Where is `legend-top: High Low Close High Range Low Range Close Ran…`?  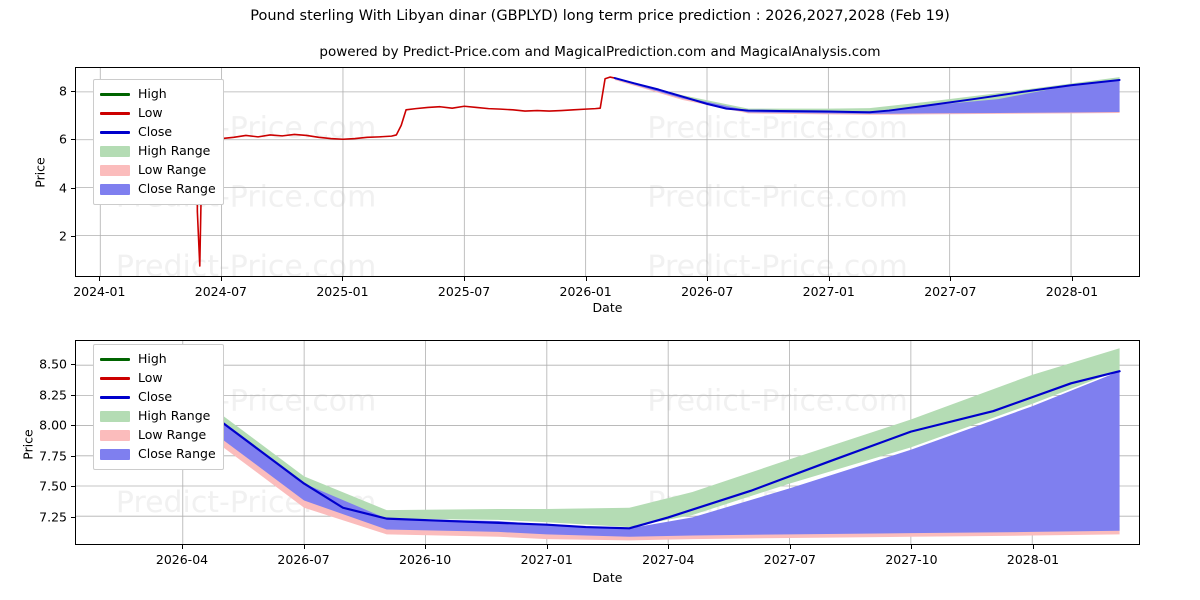 legend-top: High Low Close High Range Low Range Close Ran… is located at coordinates (158, 142).